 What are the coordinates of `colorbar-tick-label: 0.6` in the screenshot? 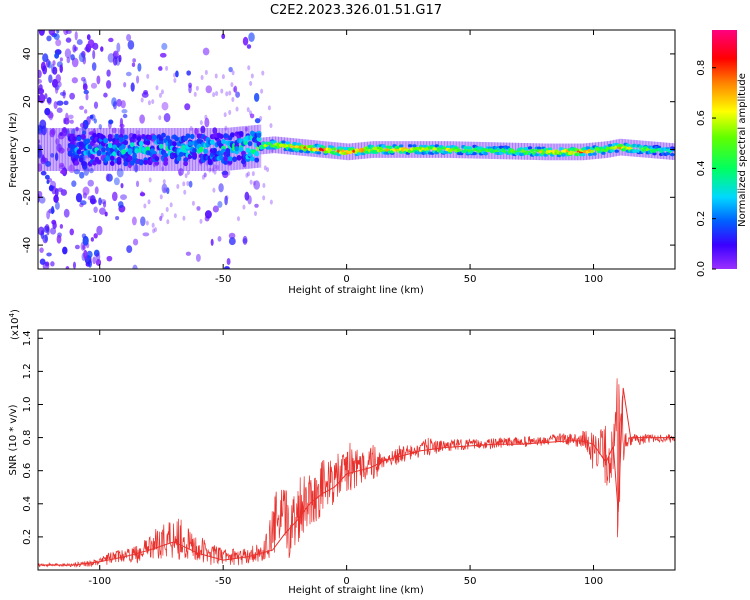 It's located at (701, 118).